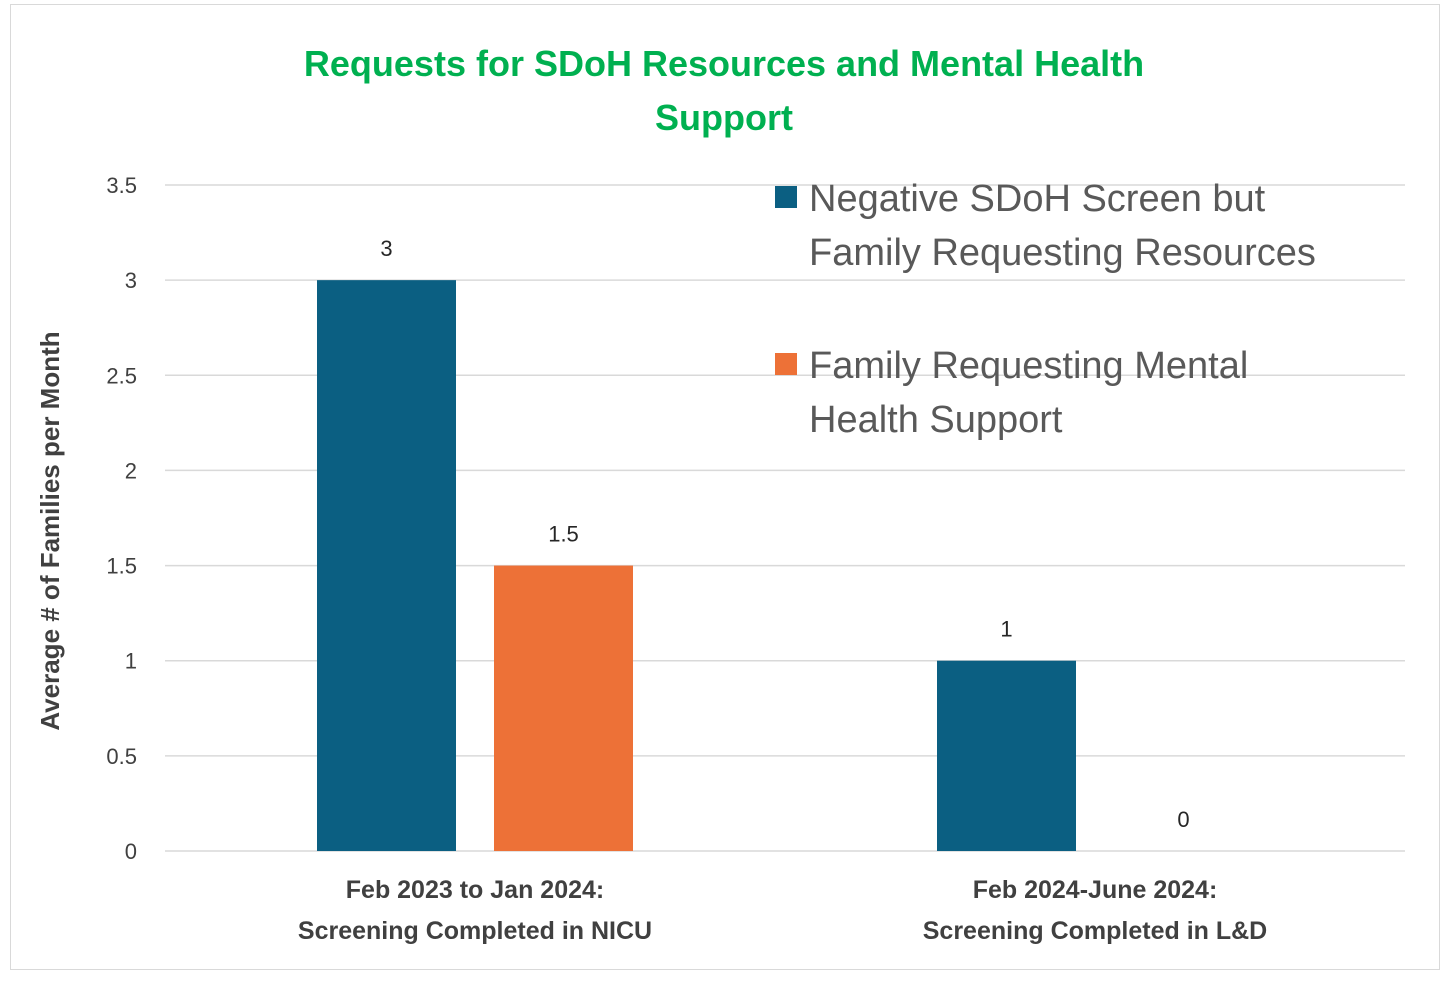 The width and height of the screenshot is (1450, 982). I want to click on data-label: 0, so click(1183, 819).